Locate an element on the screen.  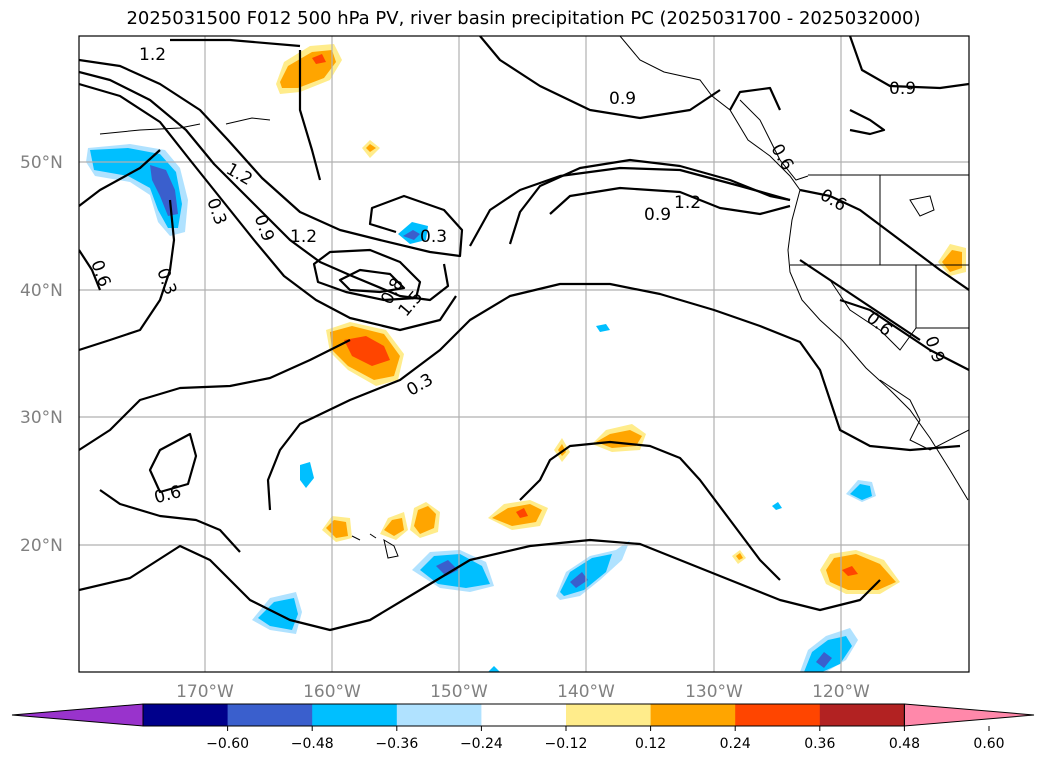
colorbar-tick-label: −0.36 is located at coordinates (396, 744).